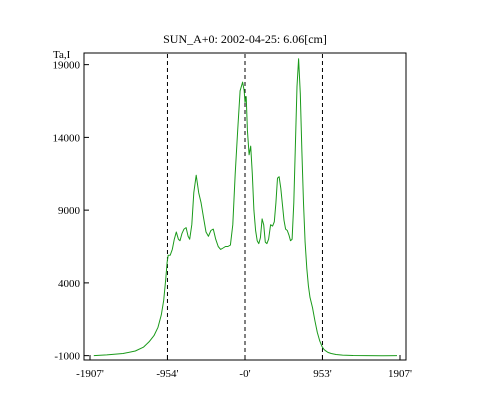  I want to click on chart-title: SUN_A+0: 2002-04-25: 6.06[cm], so click(245, 39).